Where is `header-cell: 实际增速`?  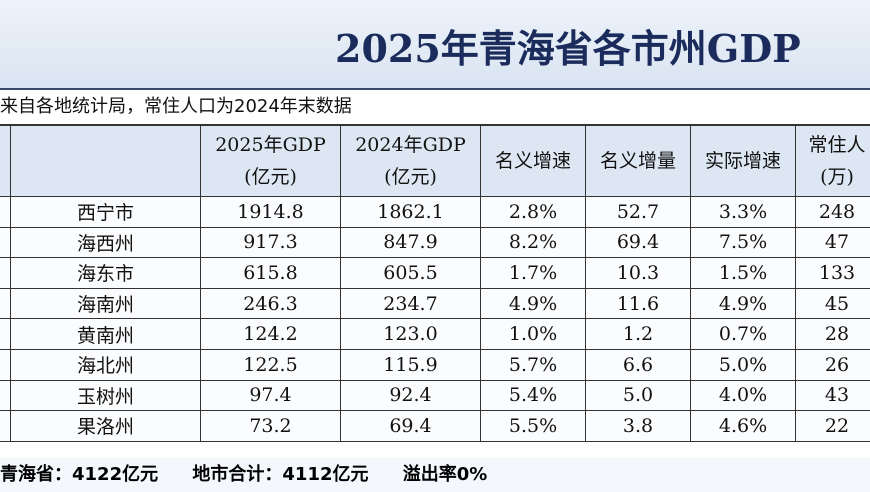 header-cell: 实际增速 is located at coordinates (743, 161).